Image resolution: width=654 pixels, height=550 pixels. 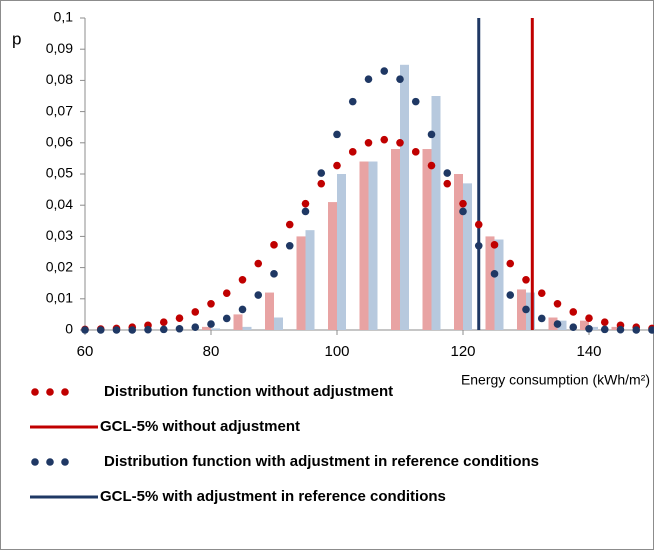 I want to click on y-tick-label: 0,06, so click(x=59, y=142).